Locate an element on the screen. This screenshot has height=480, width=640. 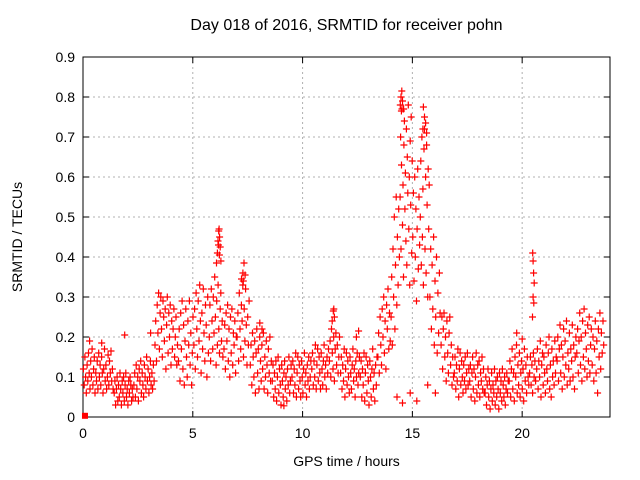
x-tick-label: 0 is located at coordinates (83, 433).